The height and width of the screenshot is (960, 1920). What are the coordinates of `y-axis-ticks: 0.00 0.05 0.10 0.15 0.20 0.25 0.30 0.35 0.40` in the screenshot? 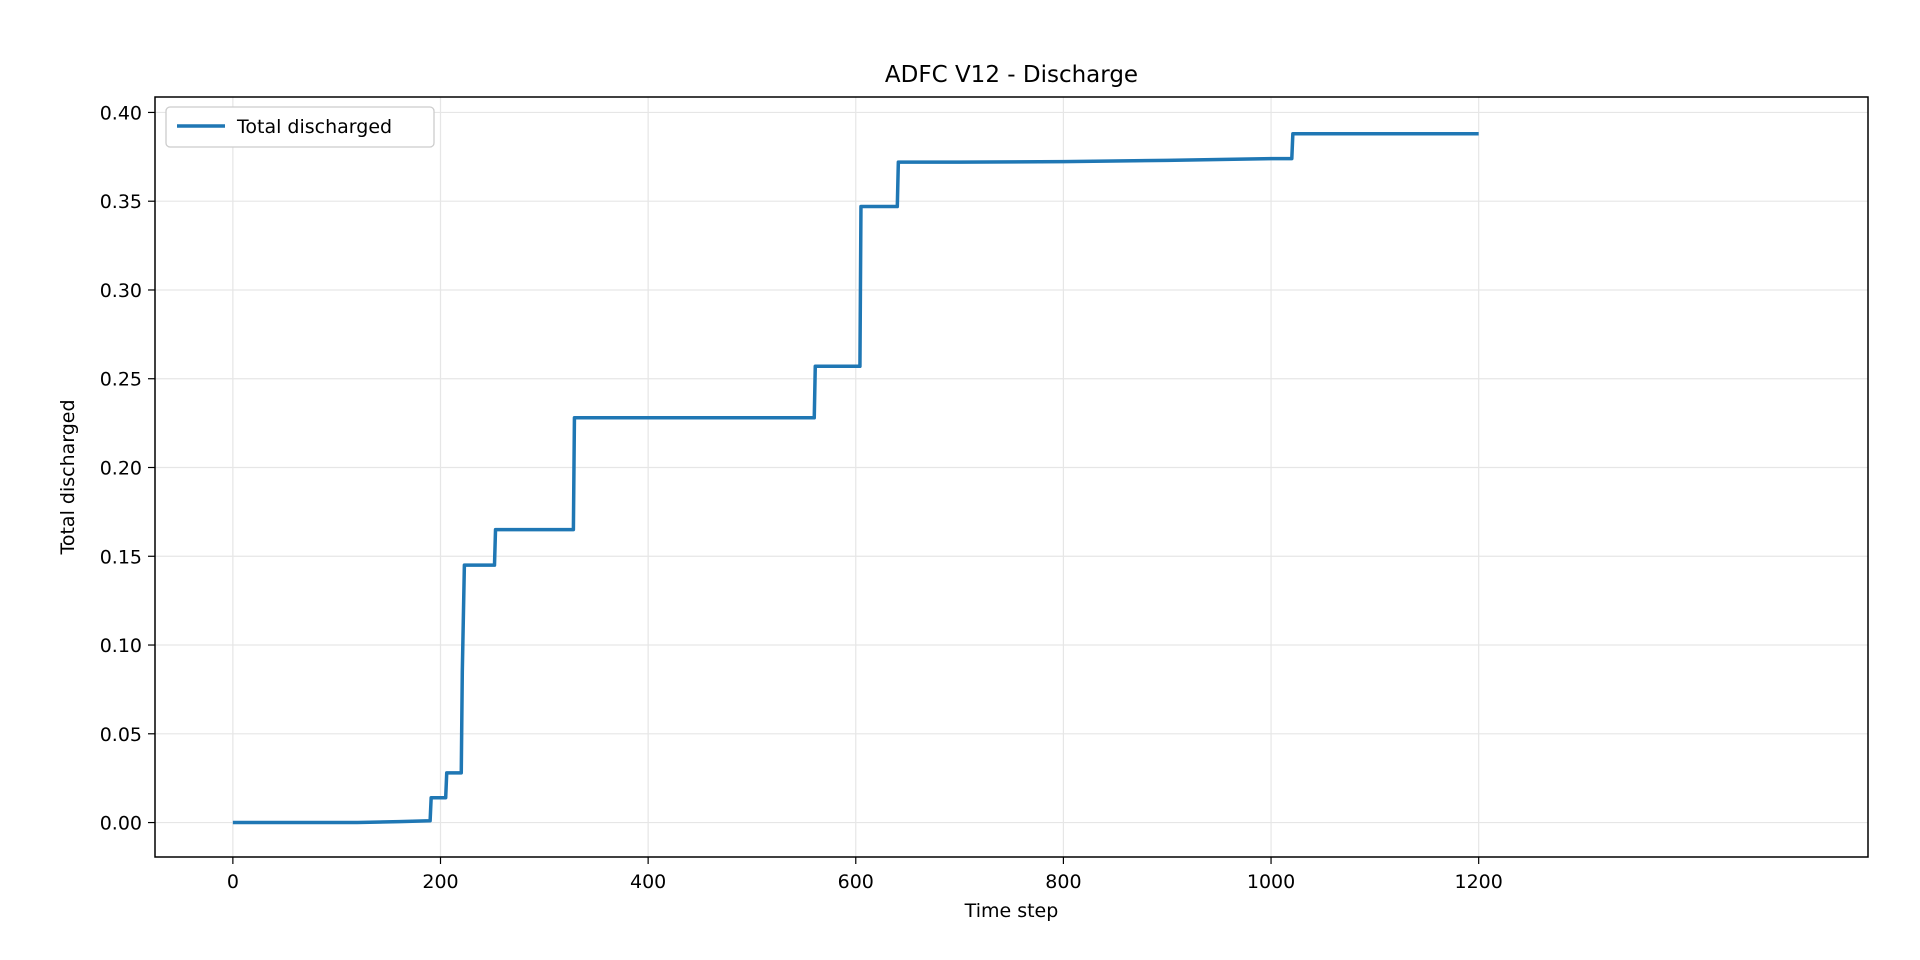 It's located at (127, 468).